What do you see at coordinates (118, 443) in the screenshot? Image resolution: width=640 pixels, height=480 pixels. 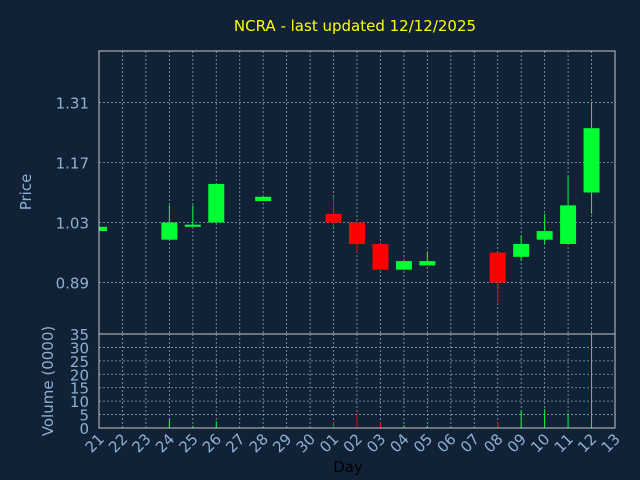 I see `x-tick-label: 22` at bounding box center [118, 443].